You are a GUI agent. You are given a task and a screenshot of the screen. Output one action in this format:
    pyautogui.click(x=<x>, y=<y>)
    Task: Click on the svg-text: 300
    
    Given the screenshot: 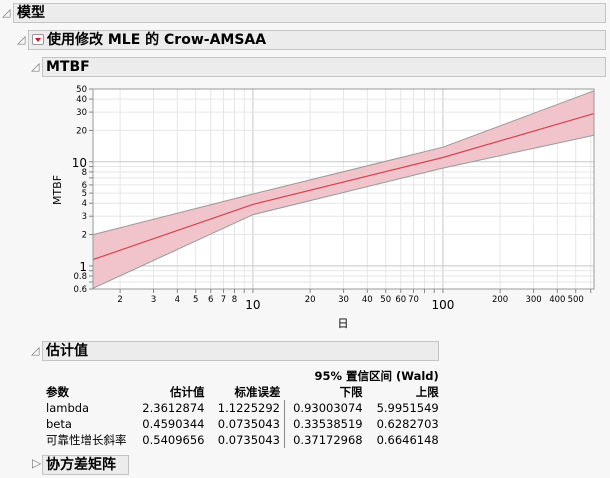 What is the action you would take?
    pyautogui.click(x=533, y=300)
    